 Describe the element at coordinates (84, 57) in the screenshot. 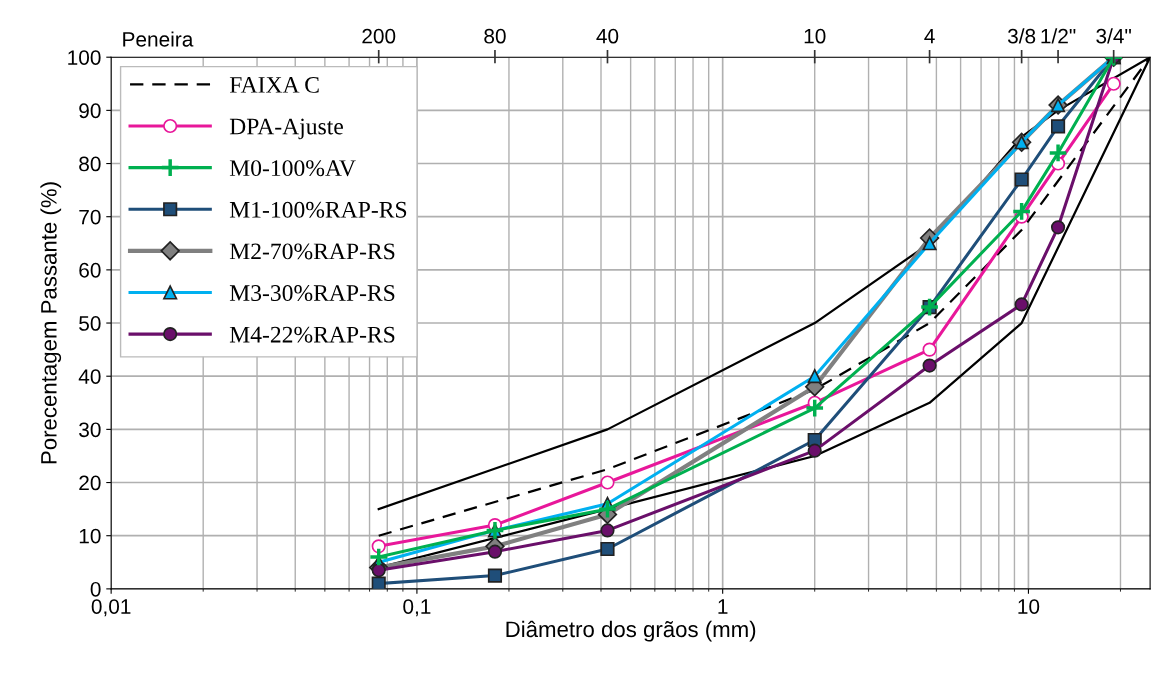

I see `y-tick-label: 100` at that location.